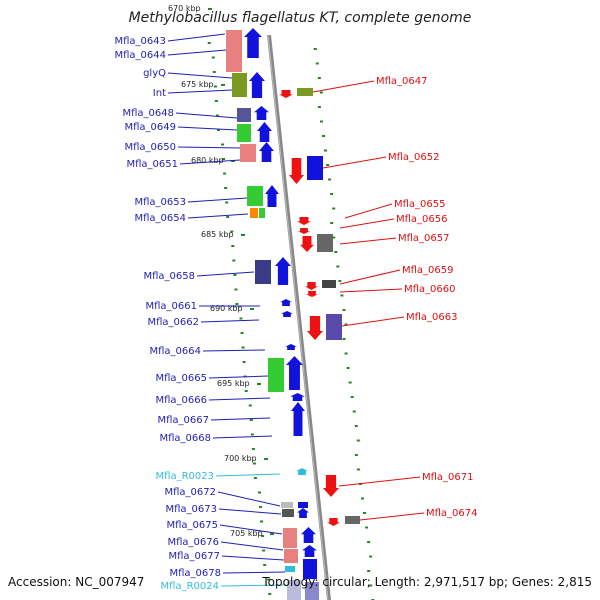  Describe the element at coordinates (140, 41) in the screenshot. I see `gene-label-forward: Mfla_0643` at that location.